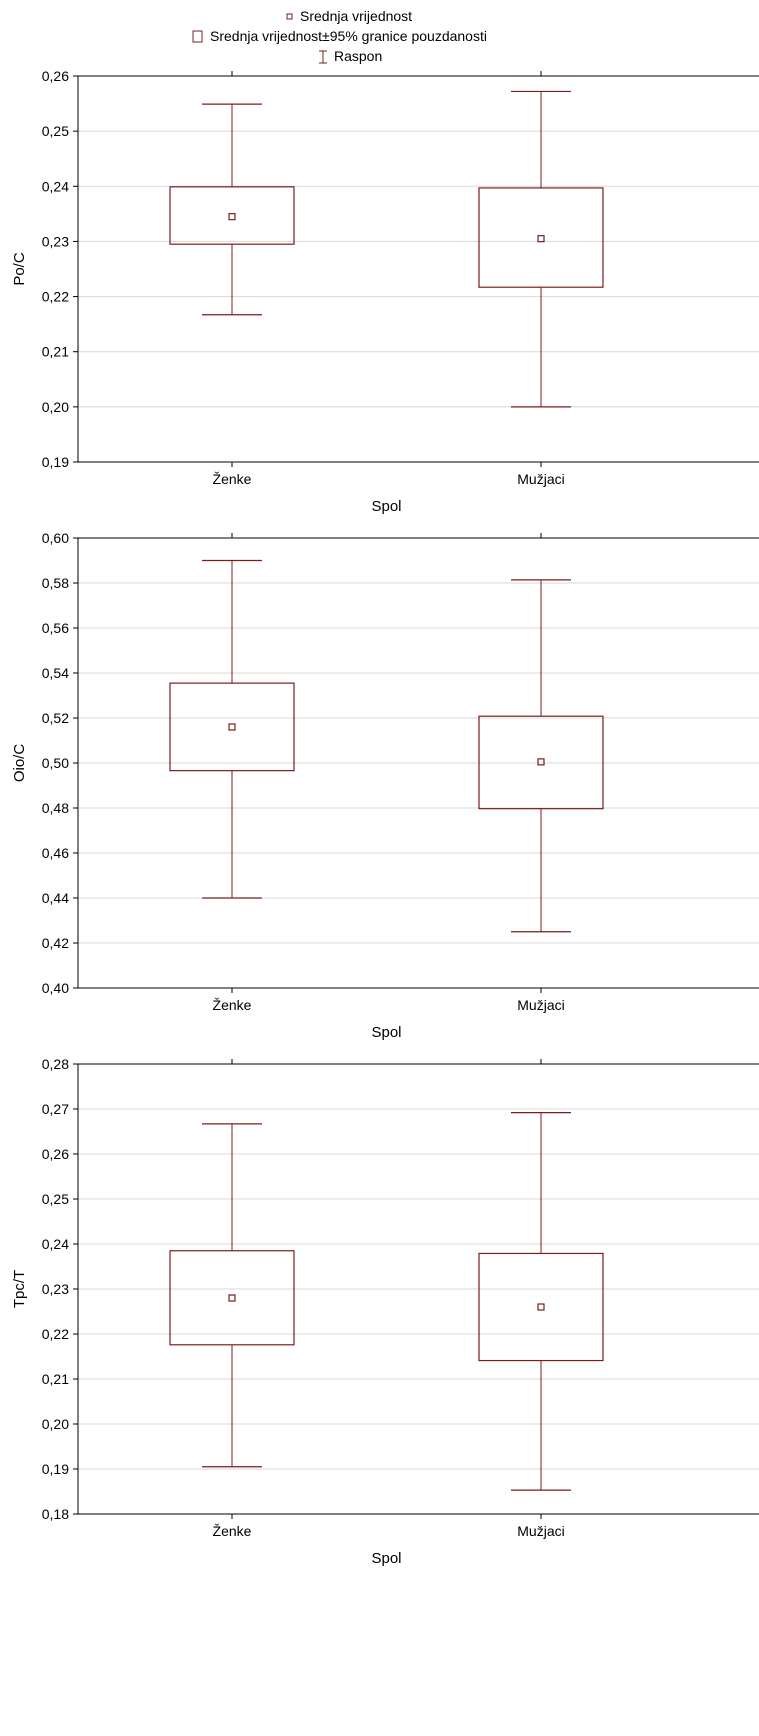 The width and height of the screenshot is (759, 1736). Describe the element at coordinates (55, 583) in the screenshot. I see `y-tick-label: 0,58` at that location.